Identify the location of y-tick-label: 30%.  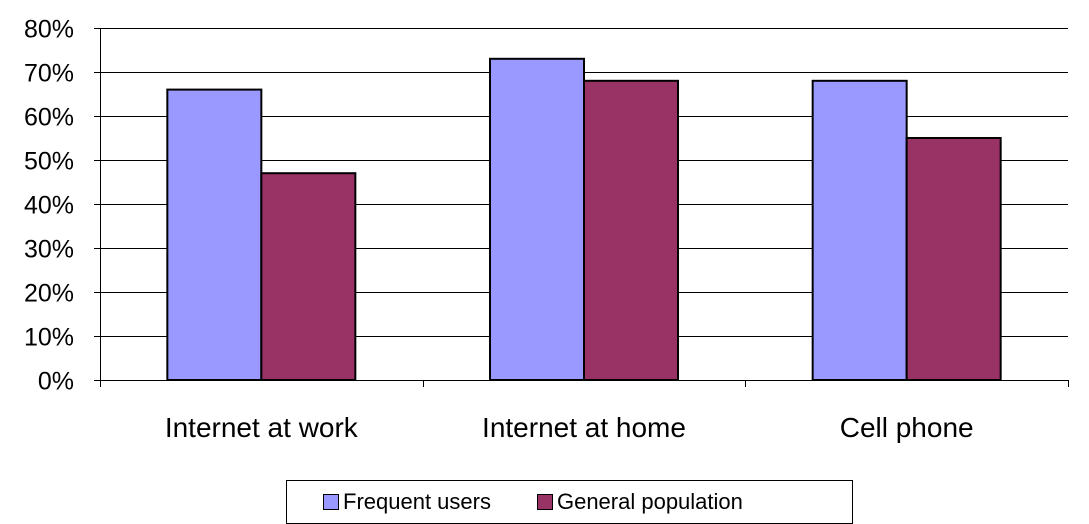
(49, 250).